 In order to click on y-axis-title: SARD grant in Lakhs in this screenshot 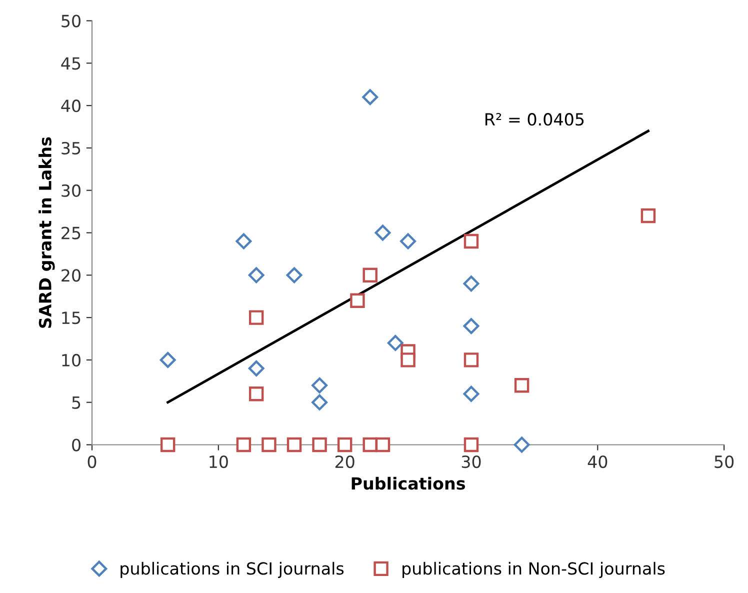, I will do `click(46, 232)`.